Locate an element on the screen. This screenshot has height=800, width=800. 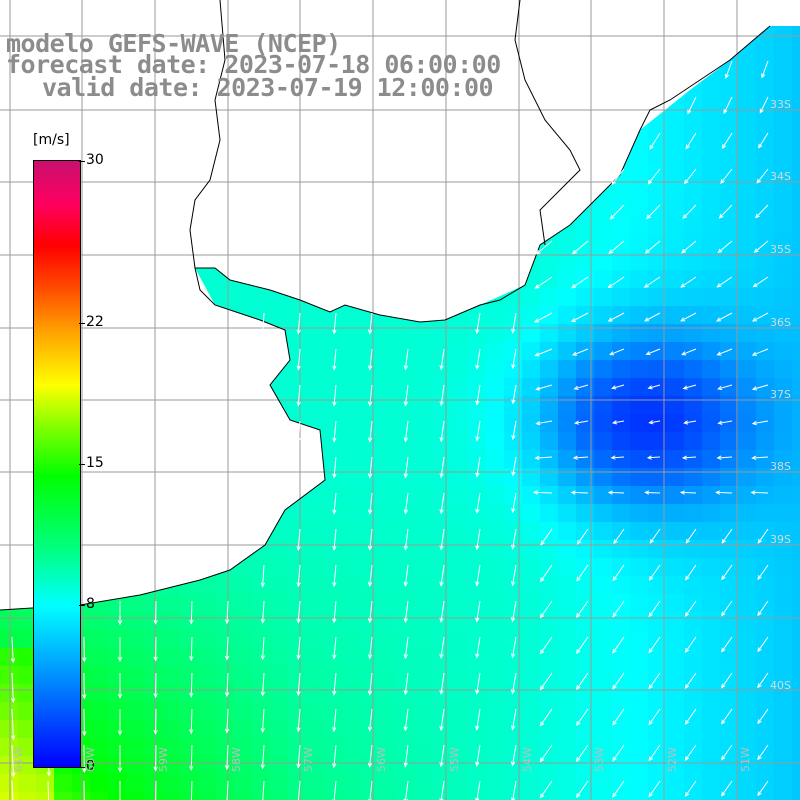
colorbar-tick-label: 15 is located at coordinates (95, 463).